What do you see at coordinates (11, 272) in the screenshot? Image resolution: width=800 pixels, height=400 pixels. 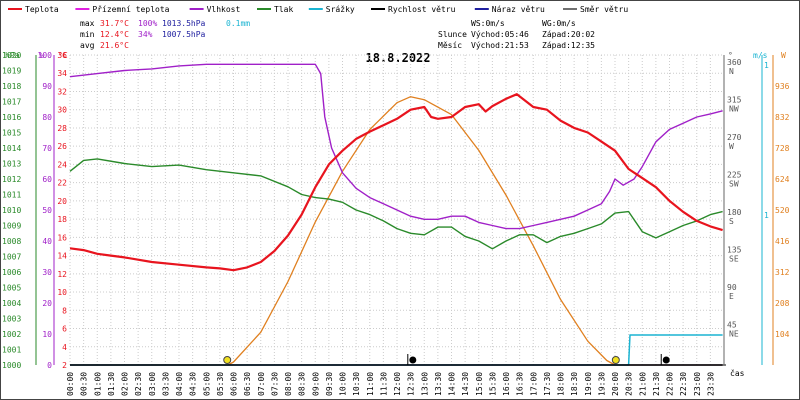 I see `tick-hpa: 1006` at bounding box center [11, 272].